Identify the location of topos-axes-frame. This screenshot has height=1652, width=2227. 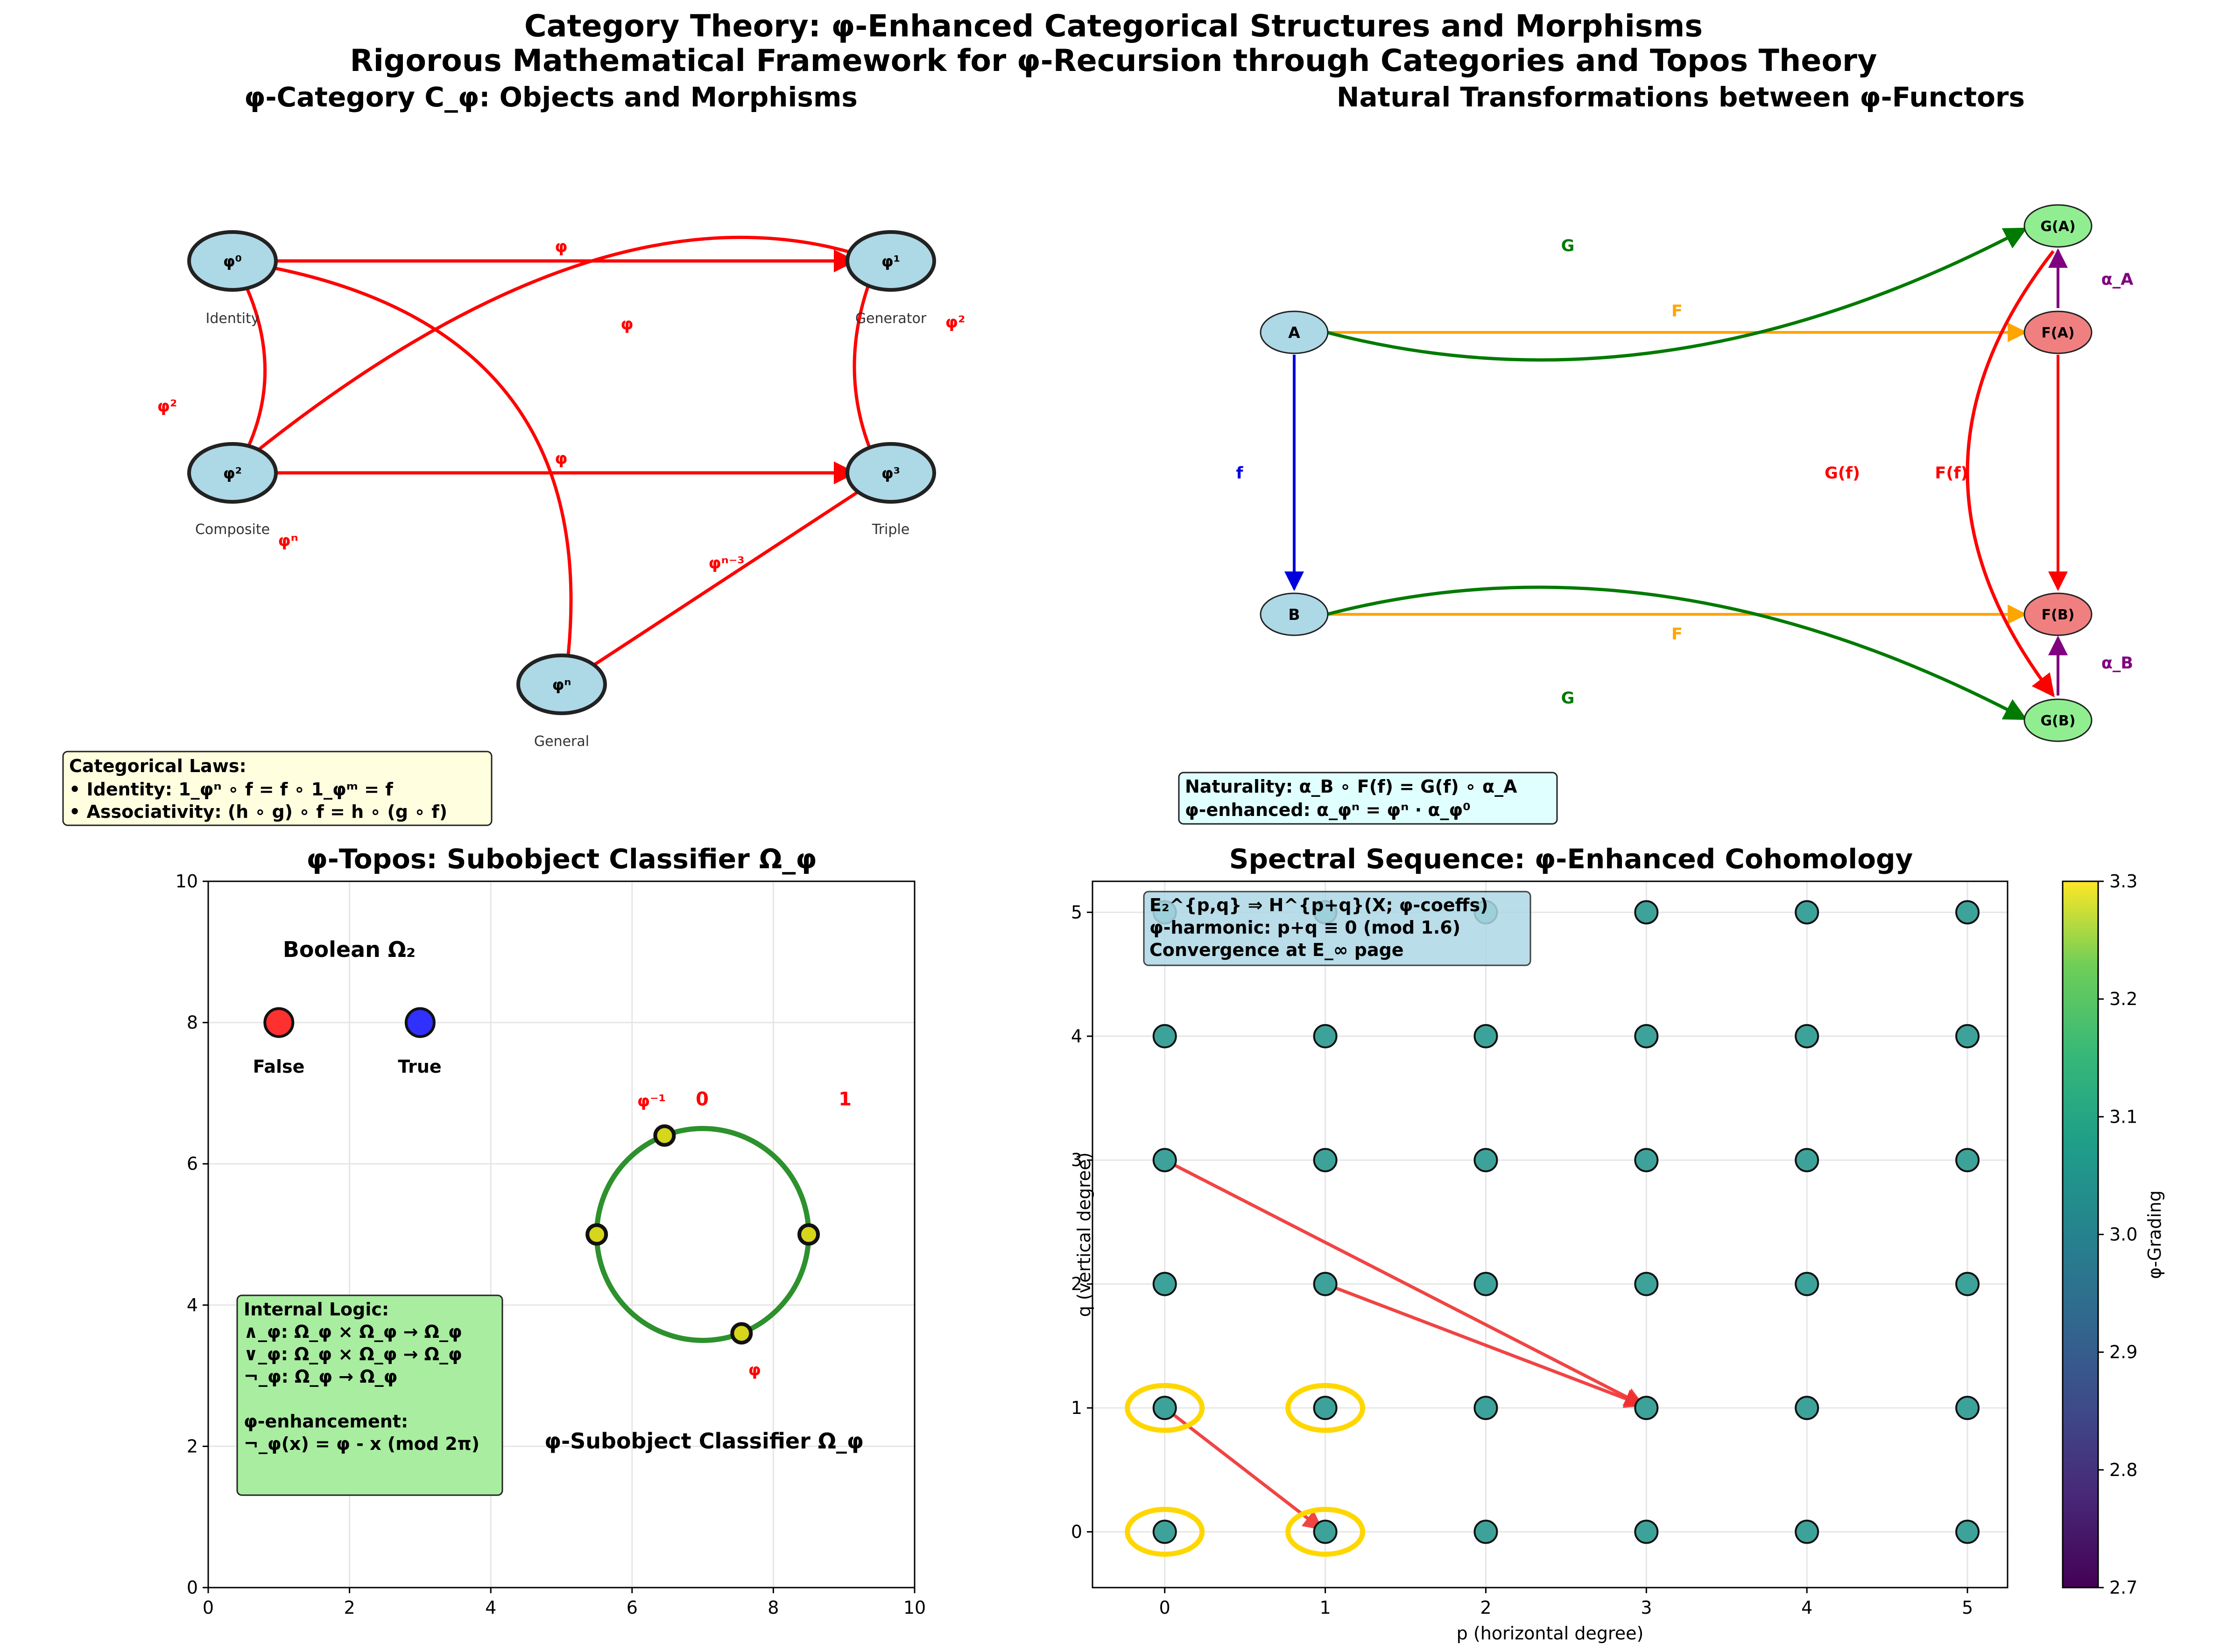
(561, 1234).